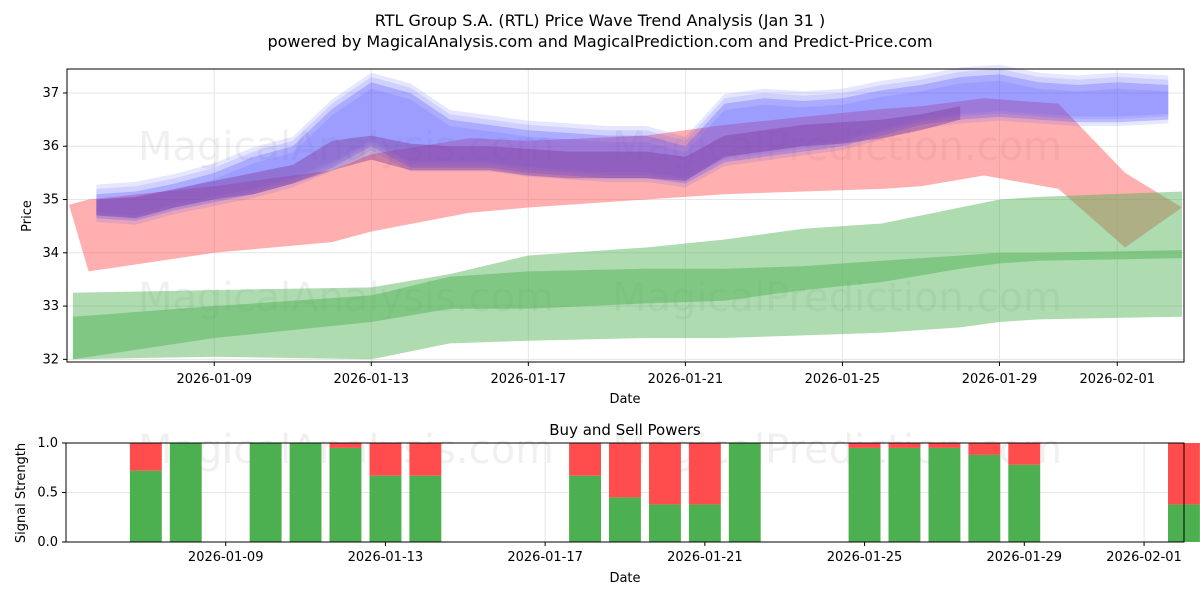 Image resolution: width=1200 pixels, height=604 pixels. Describe the element at coordinates (214, 379) in the screenshot. I see `price-x-tick-label: 2026-01-09` at that location.